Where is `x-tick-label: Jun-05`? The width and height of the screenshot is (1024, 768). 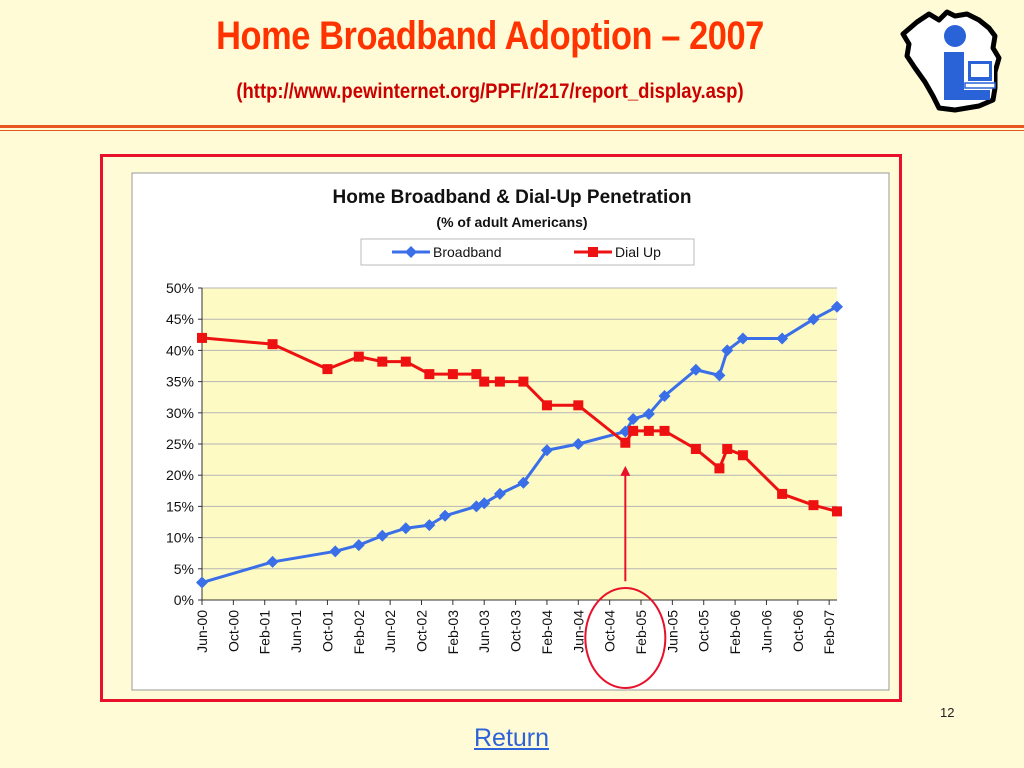 x-tick-label: Jun-05 is located at coordinates (672, 631).